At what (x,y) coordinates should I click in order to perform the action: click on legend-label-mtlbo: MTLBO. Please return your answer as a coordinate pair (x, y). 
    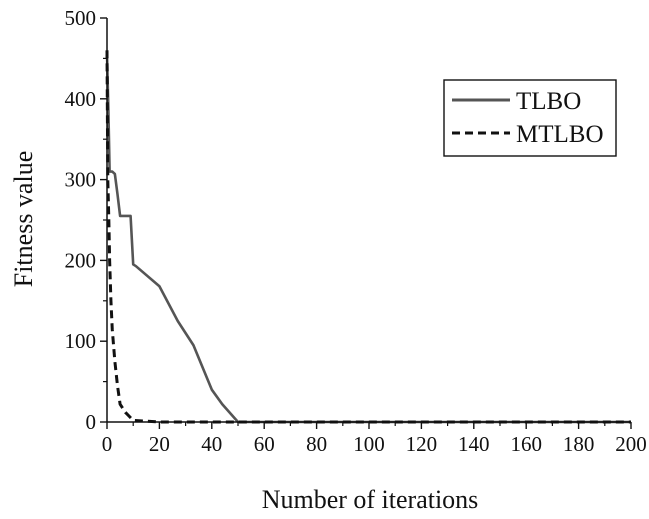
    Looking at the image, I should click on (560, 134).